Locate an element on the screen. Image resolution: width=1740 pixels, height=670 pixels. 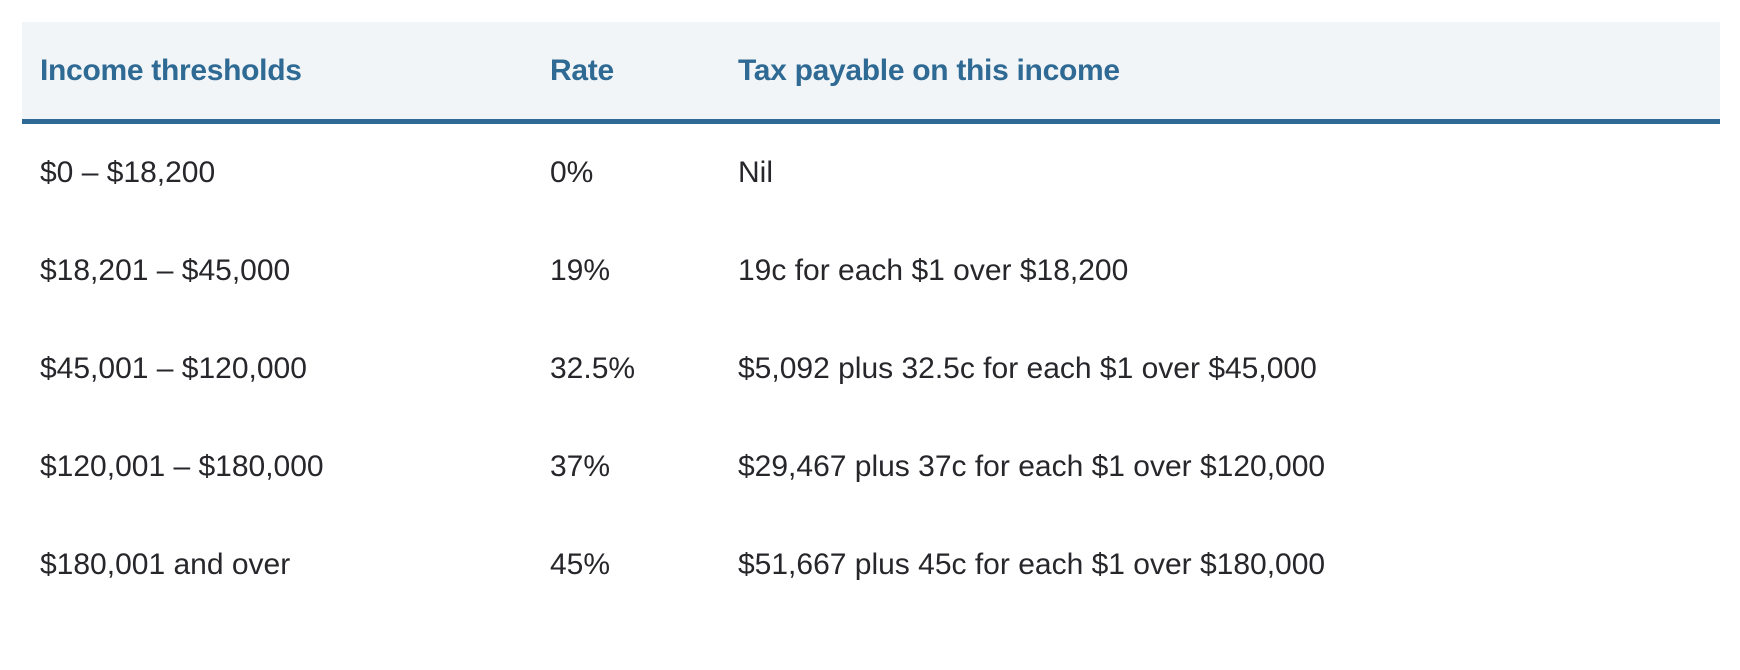
rate-cell: 19% is located at coordinates (580, 270).